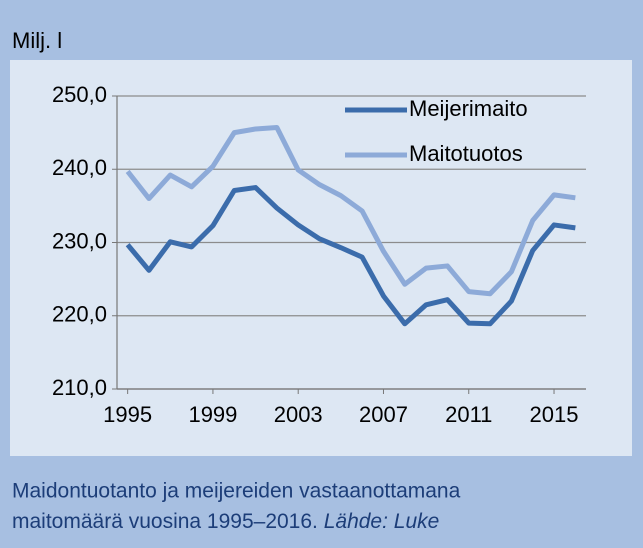 The width and height of the screenshot is (643, 548). Describe the element at coordinates (79, 167) in the screenshot. I see `y-tick-label: 240,0` at that location.